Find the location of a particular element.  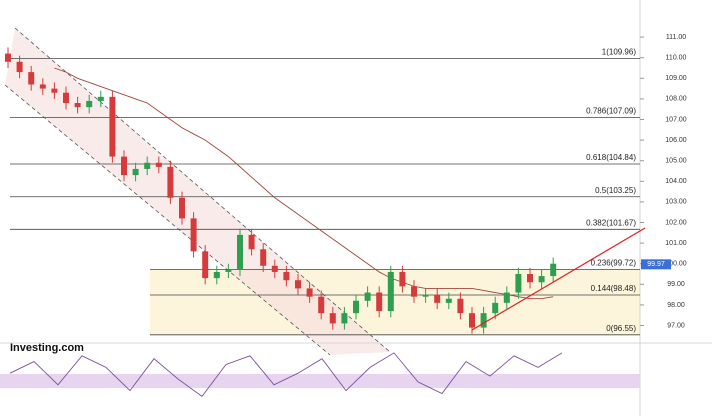

y-tick-label: 109.00 is located at coordinates (676, 78).